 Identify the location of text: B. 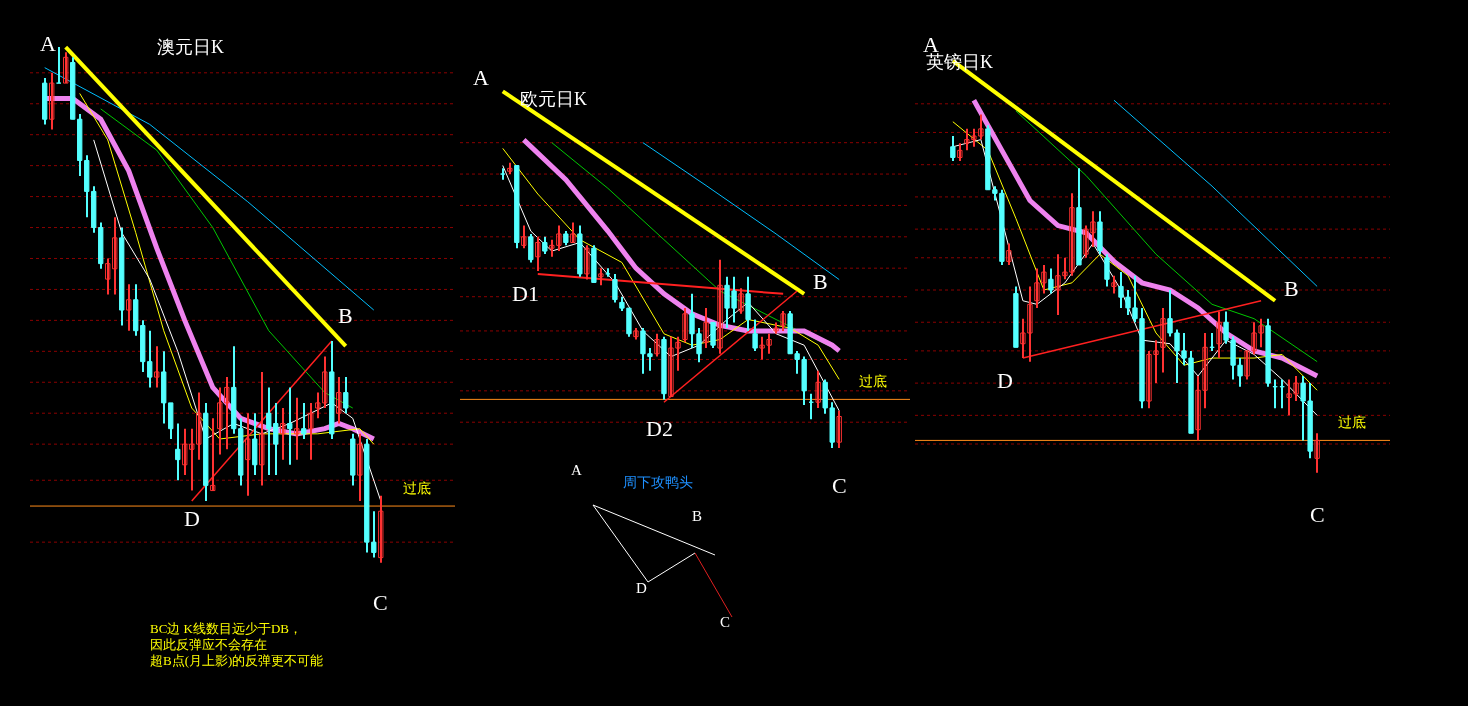
(697, 516).